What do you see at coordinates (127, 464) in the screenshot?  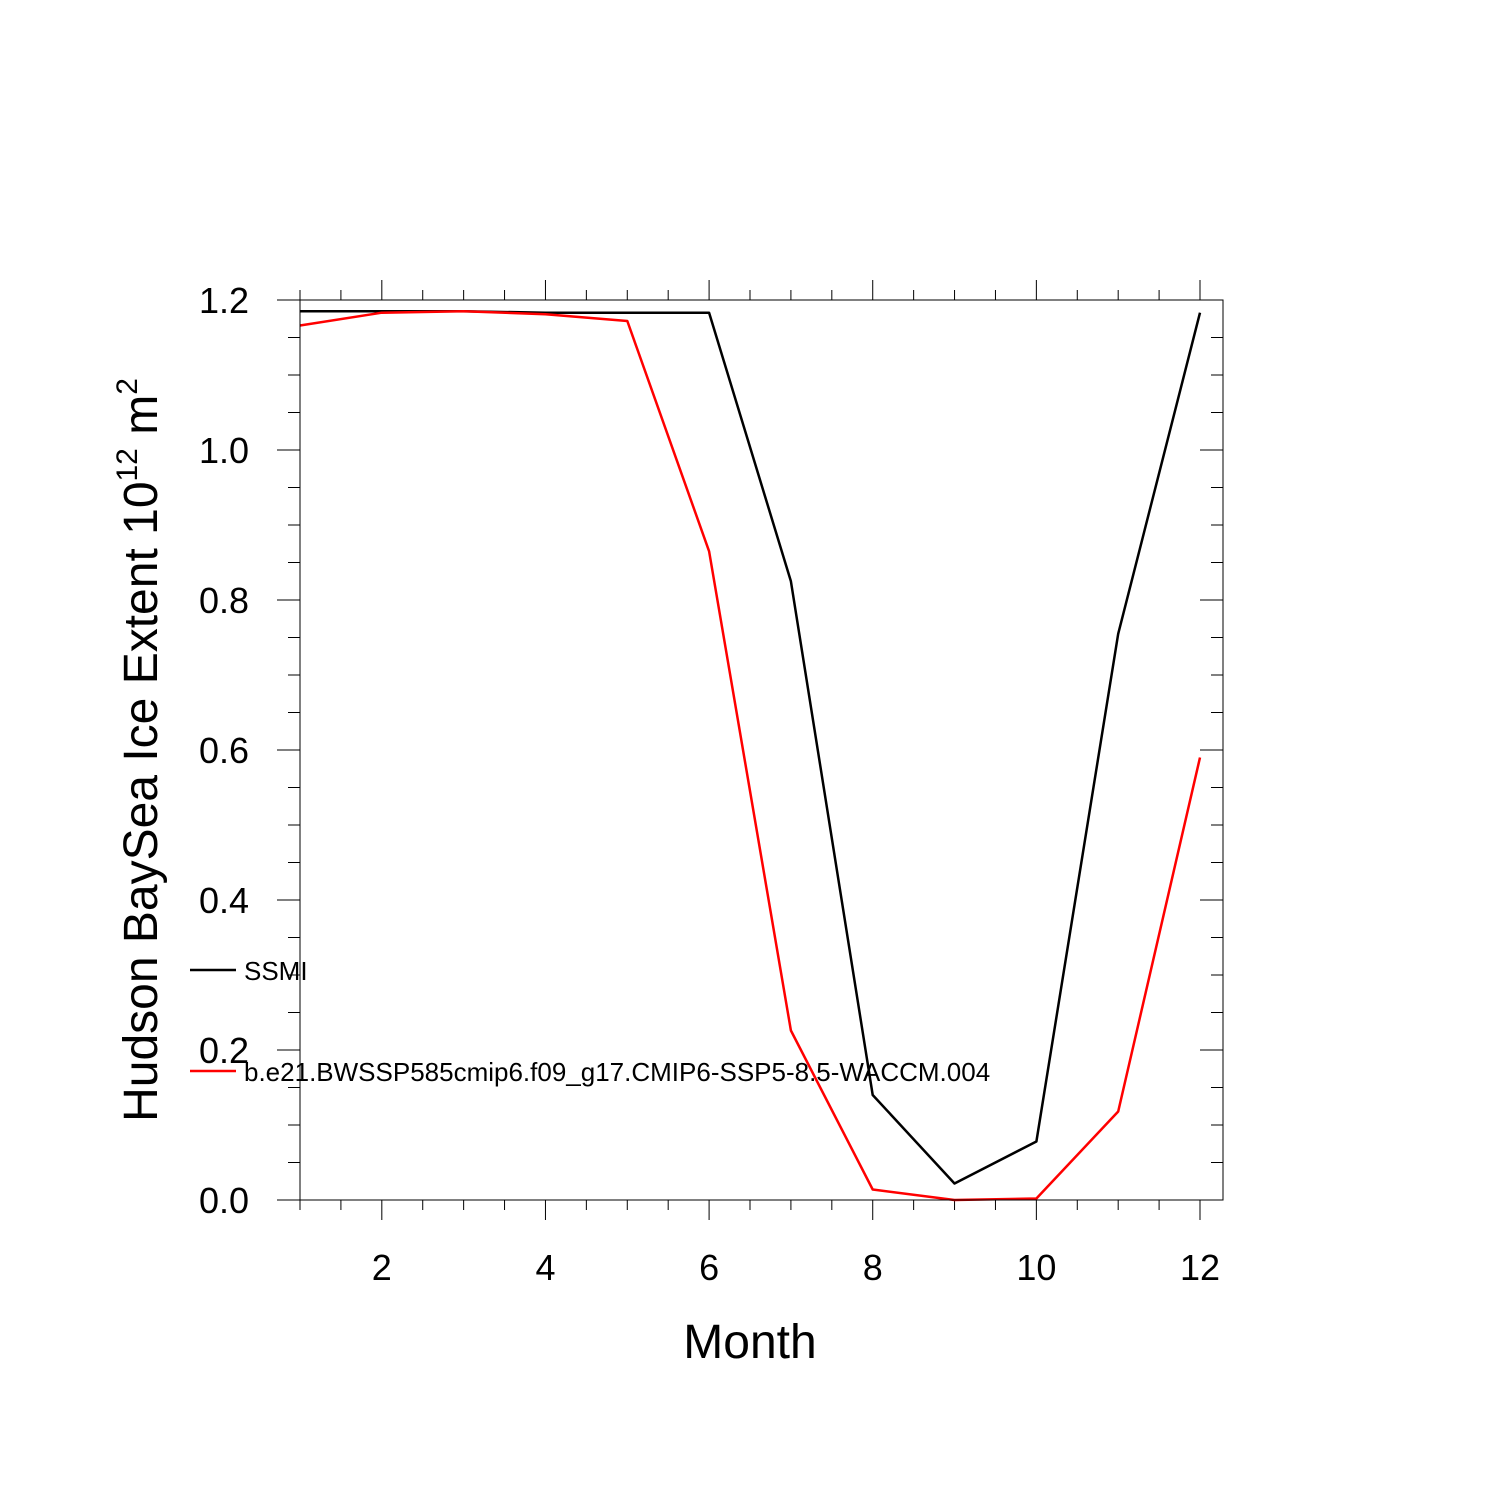 I see `y-axis-label-exponent: 12` at bounding box center [127, 464].